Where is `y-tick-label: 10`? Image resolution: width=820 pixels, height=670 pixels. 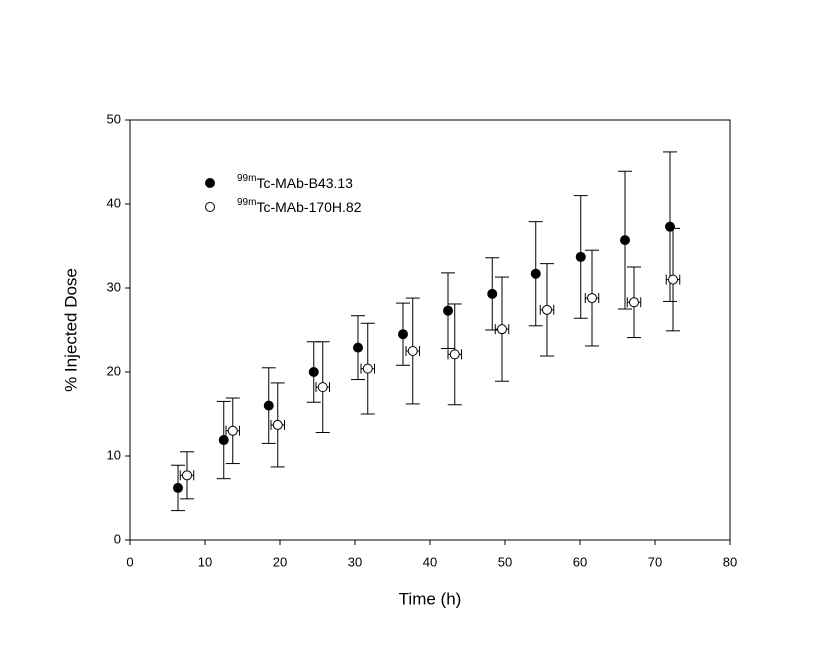
y-tick-label: 10 is located at coordinates (114, 454).